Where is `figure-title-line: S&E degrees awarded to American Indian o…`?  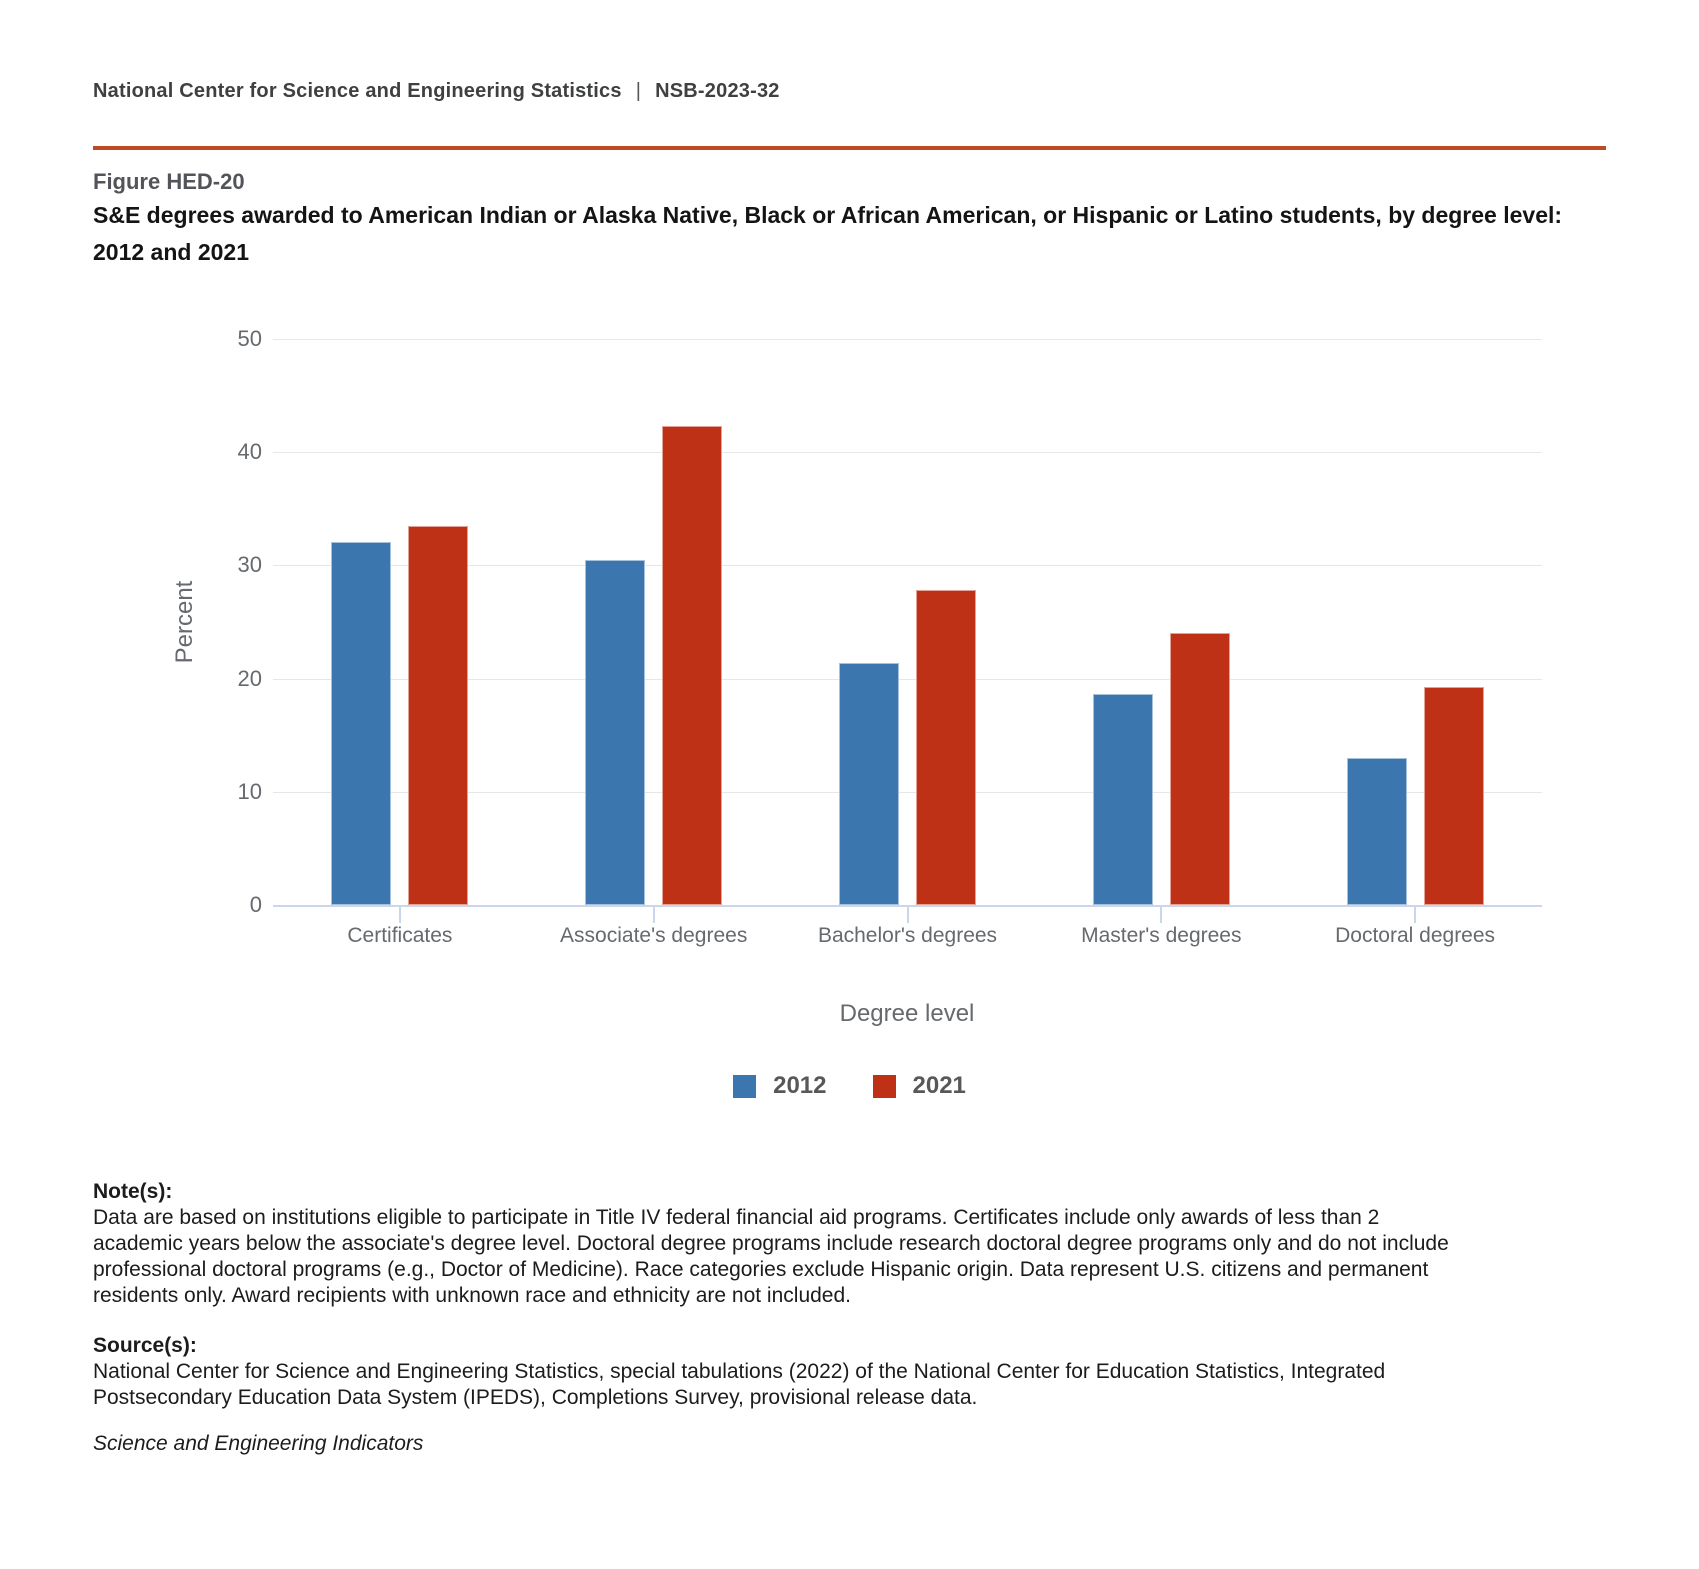 figure-title-line: S&E degrees awarded to American Indian o… is located at coordinates (828, 215).